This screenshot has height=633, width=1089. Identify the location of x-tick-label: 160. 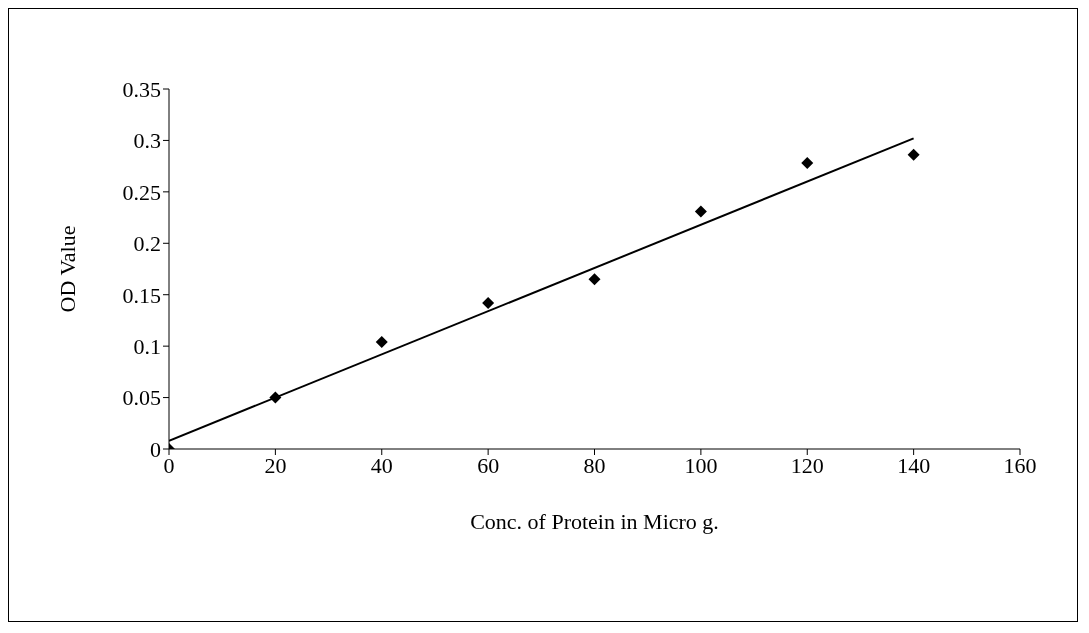
(1020, 465).